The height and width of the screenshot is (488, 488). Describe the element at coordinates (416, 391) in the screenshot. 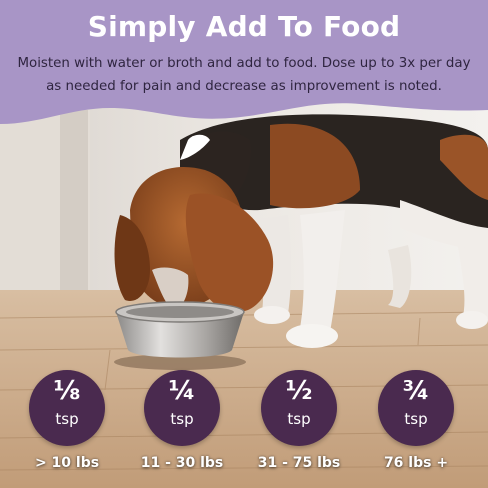

I see `dosage-amount: ¾` at that location.